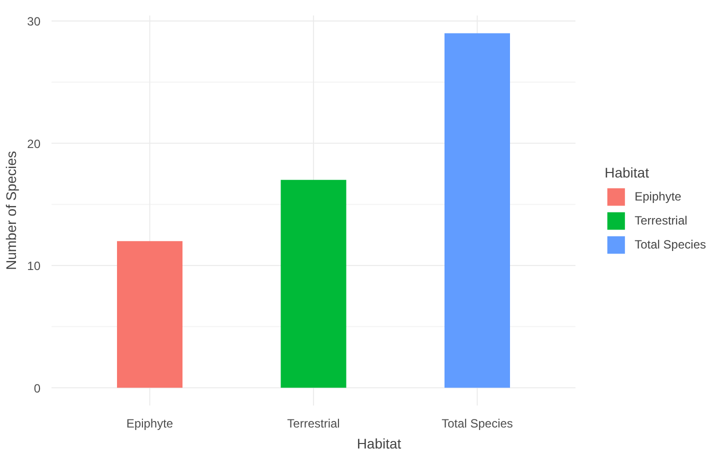  Describe the element at coordinates (34, 21) in the screenshot. I see `y-tick-label: 30` at that location.